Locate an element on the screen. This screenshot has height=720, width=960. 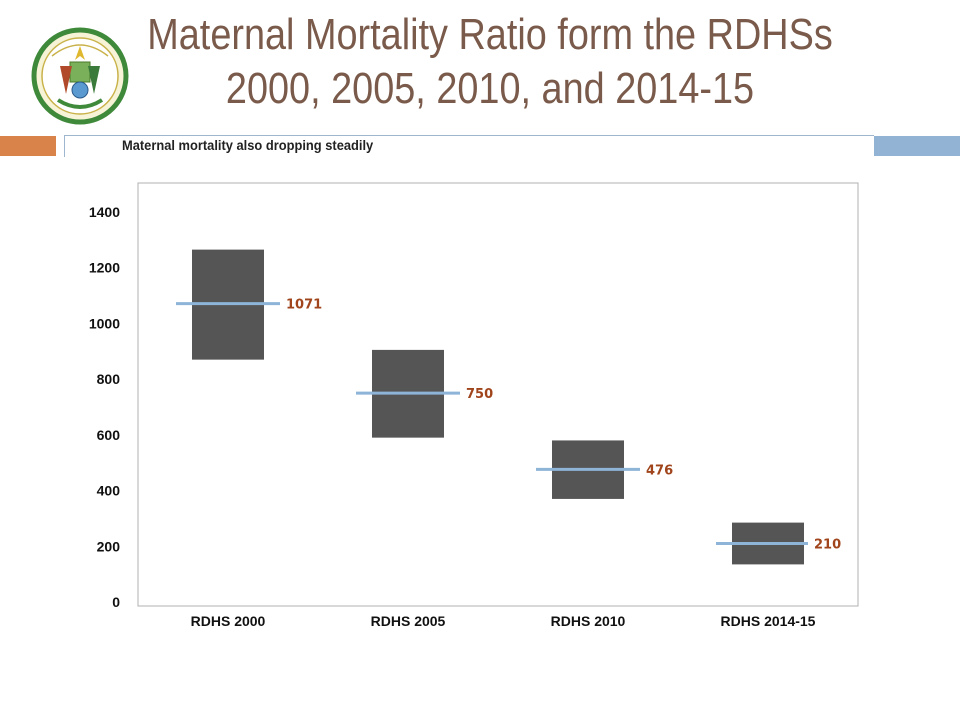
y-tick-label: 1000 is located at coordinates (104, 323).